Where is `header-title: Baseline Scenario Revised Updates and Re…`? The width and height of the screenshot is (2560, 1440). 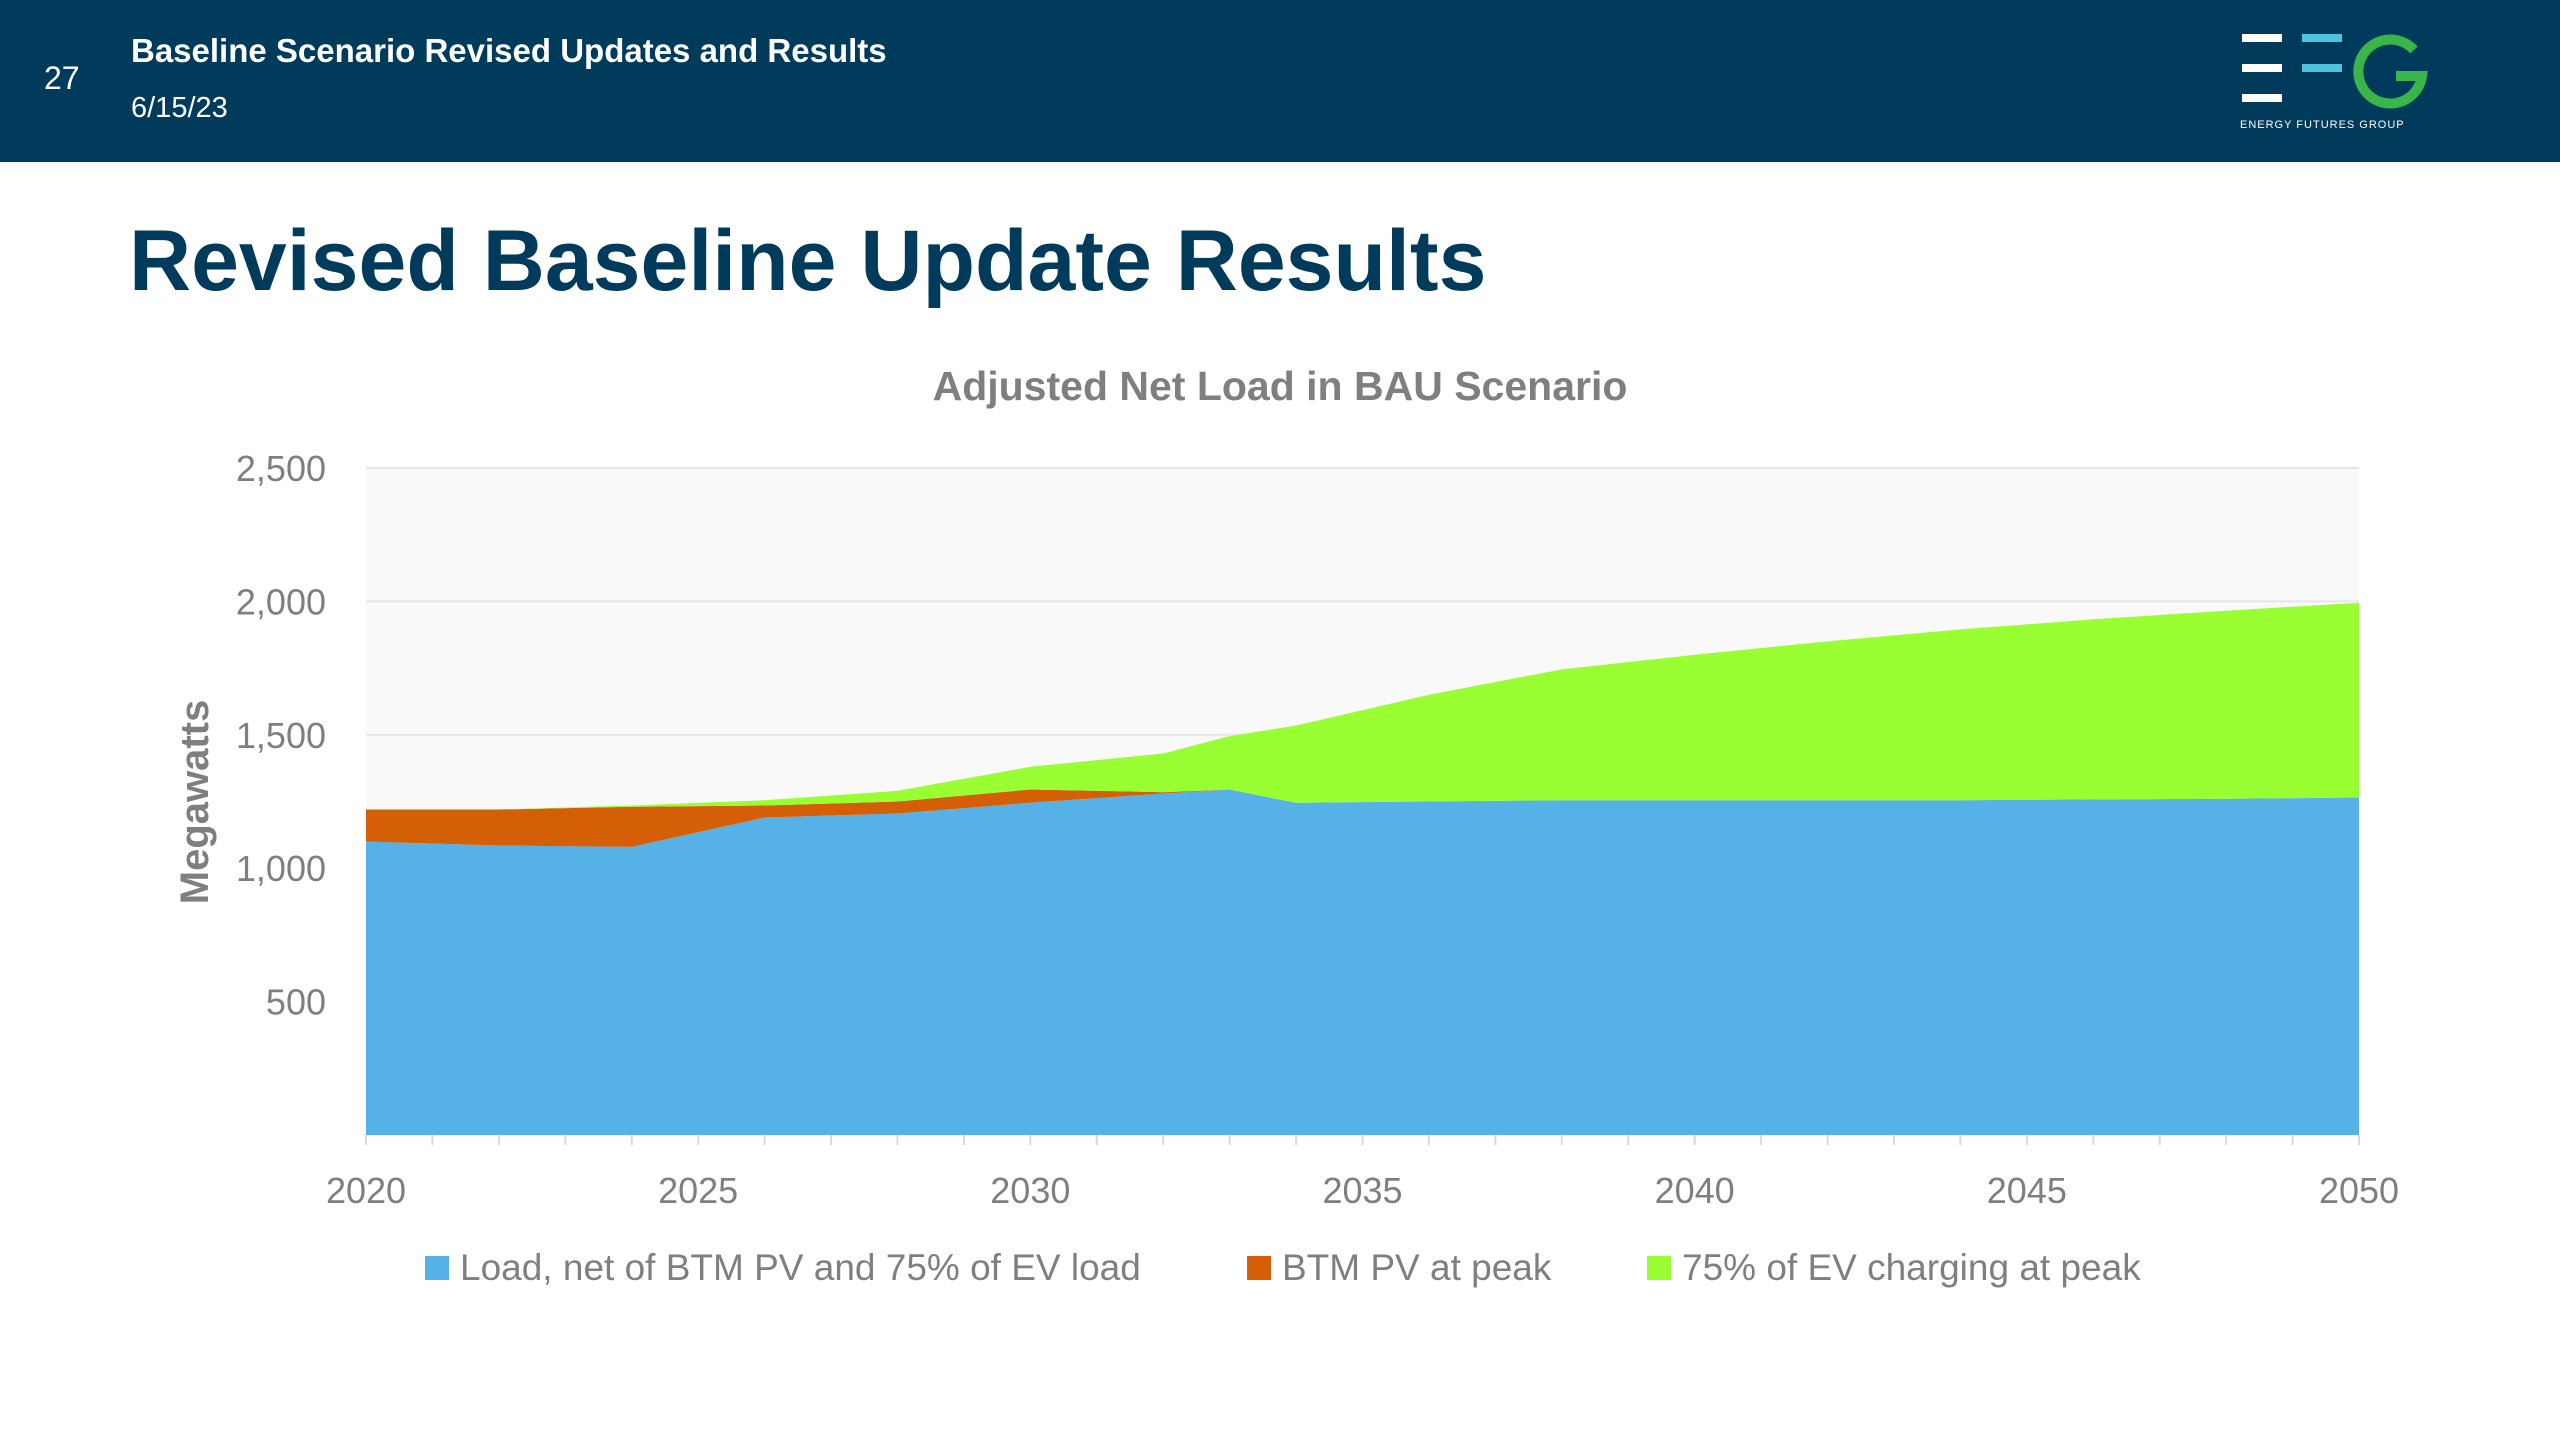 header-title: Baseline Scenario Revised Updates and Re… is located at coordinates (509, 50).